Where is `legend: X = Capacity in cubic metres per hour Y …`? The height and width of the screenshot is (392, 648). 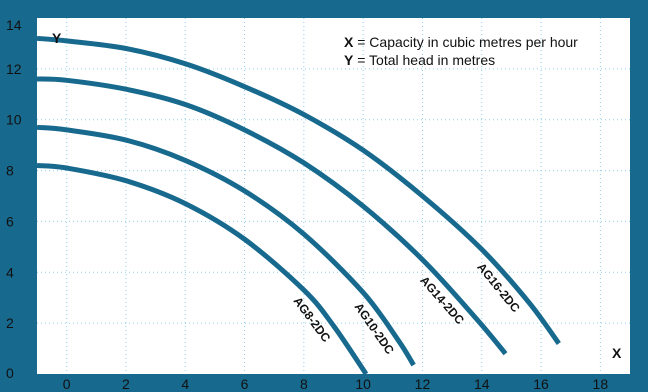
legend: X = Capacity in cubic metres per hour Y … is located at coordinates (461, 51).